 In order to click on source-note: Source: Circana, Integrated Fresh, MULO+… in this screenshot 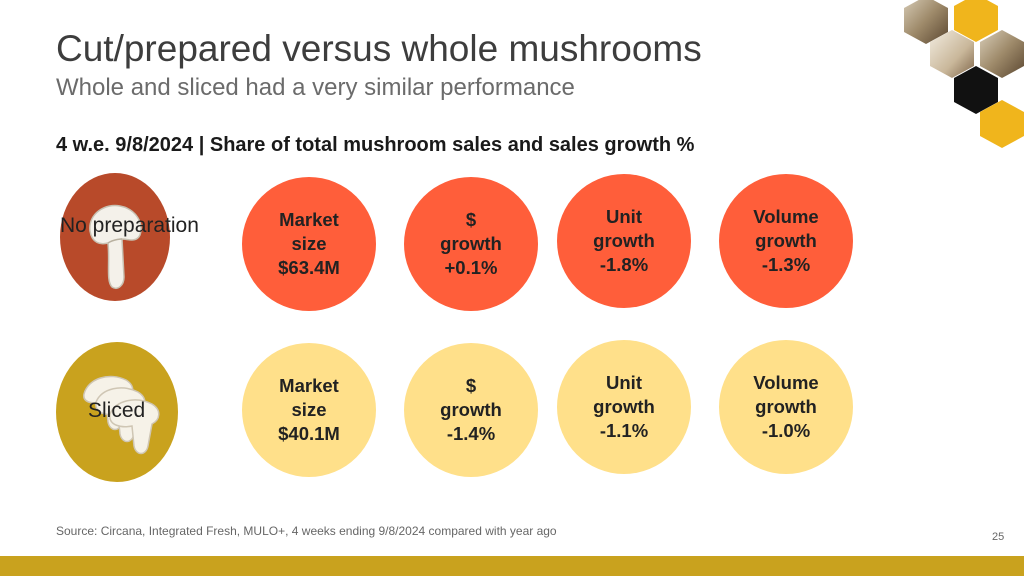, I will do `click(306, 531)`.